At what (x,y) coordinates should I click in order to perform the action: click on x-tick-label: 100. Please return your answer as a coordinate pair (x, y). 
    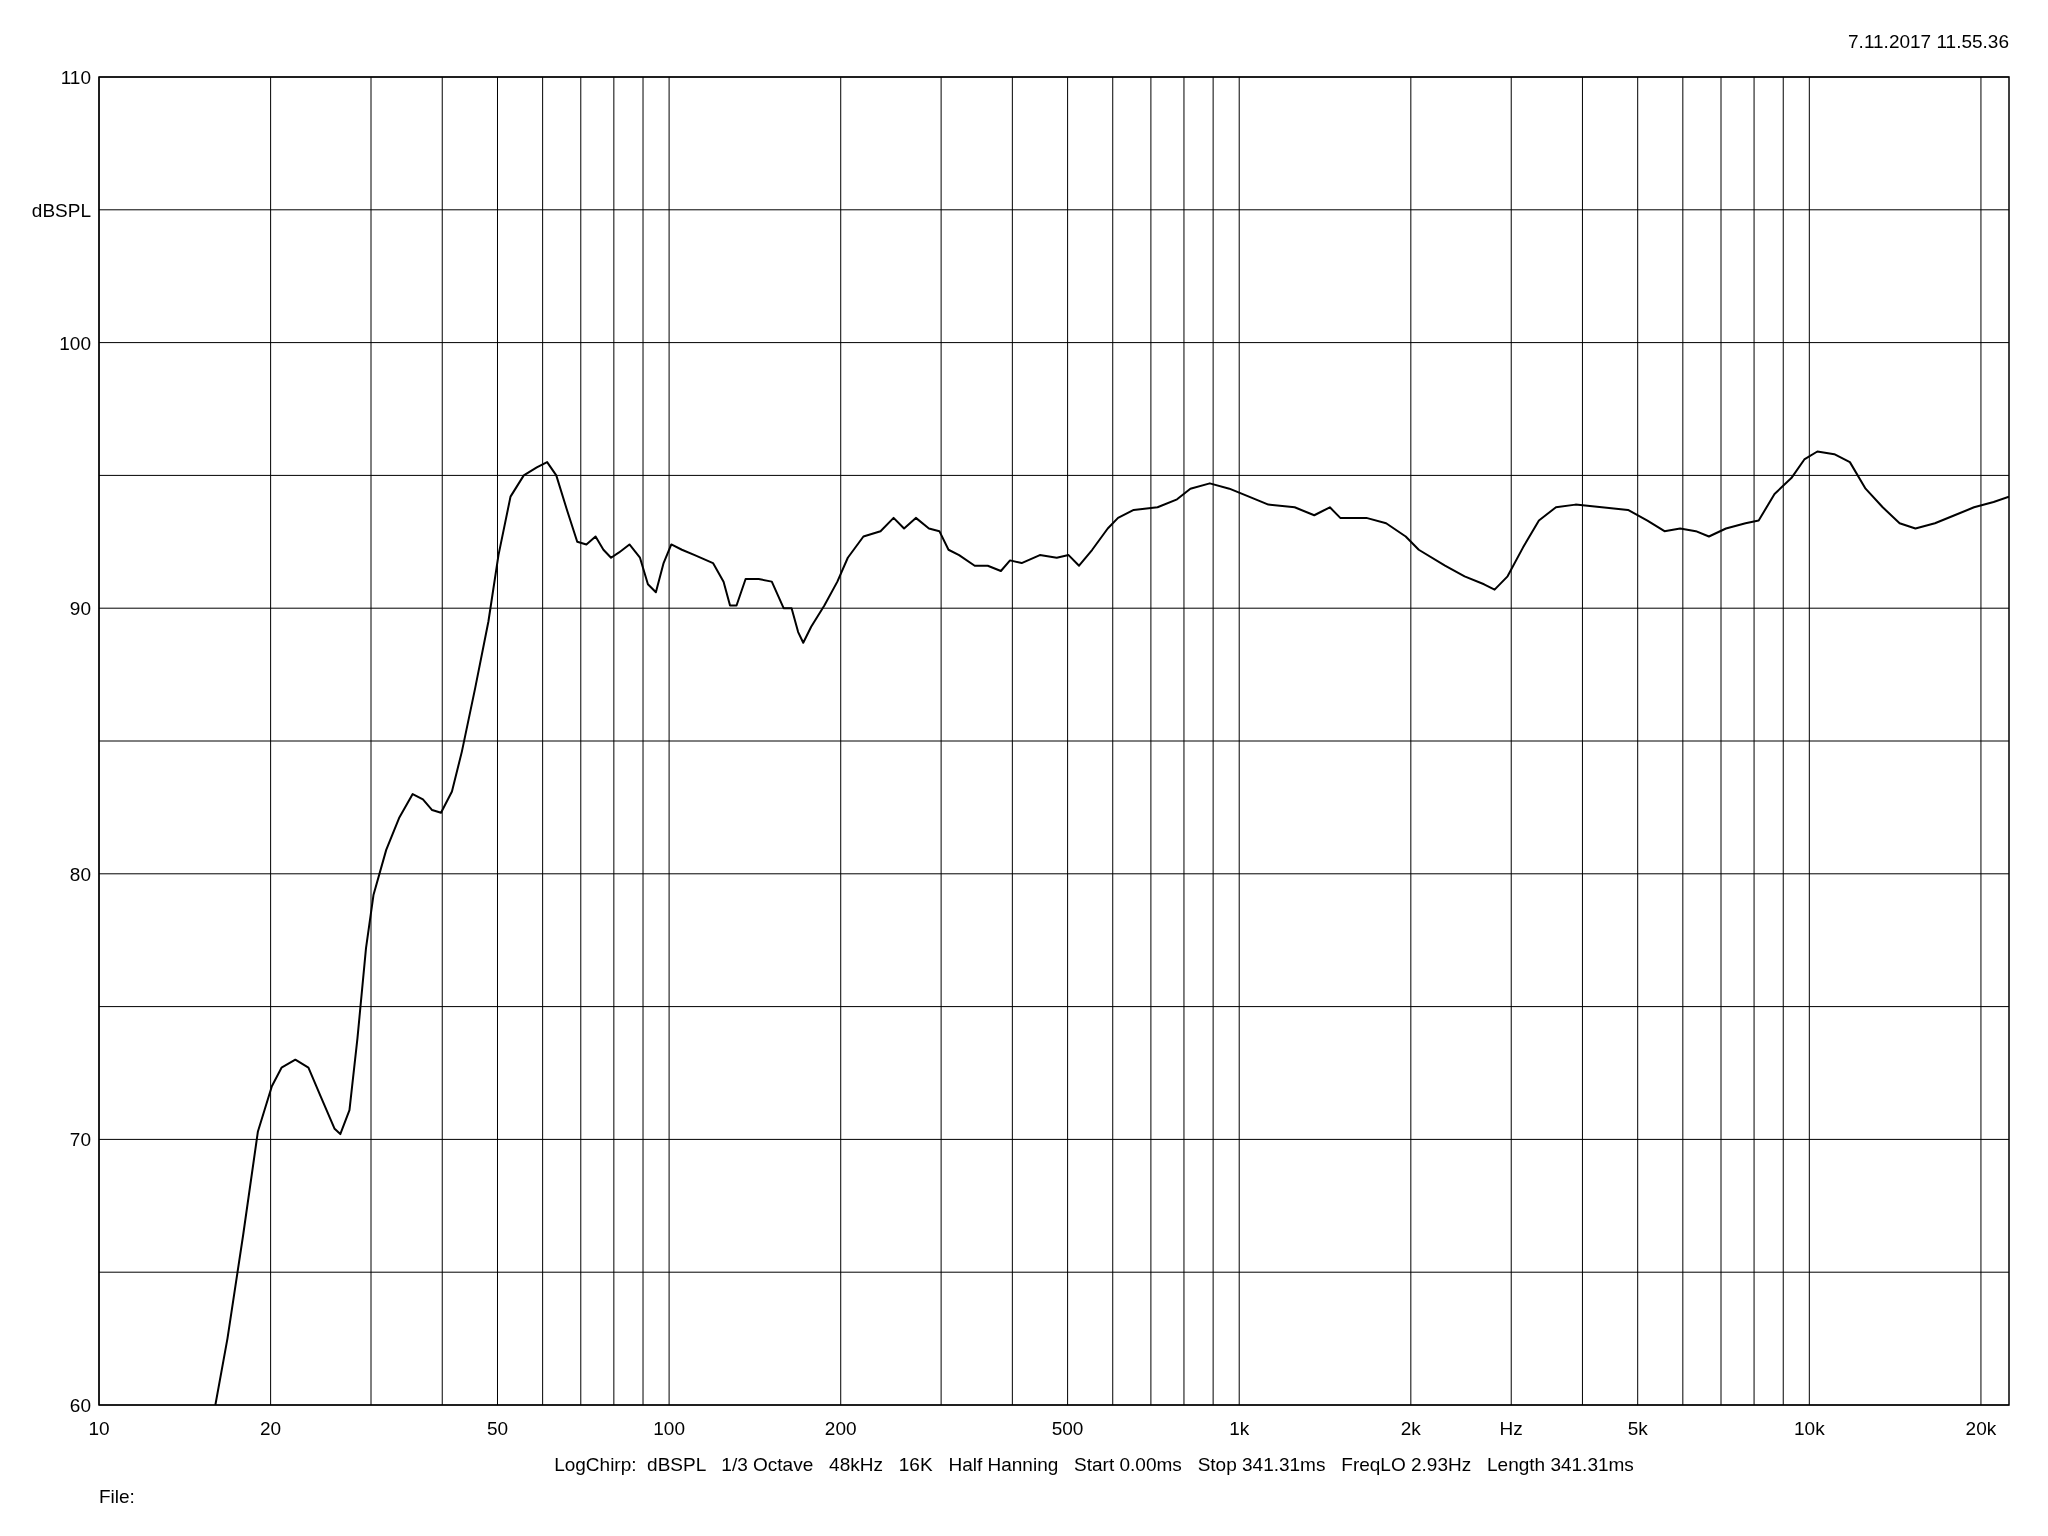
    Looking at the image, I should click on (669, 1428).